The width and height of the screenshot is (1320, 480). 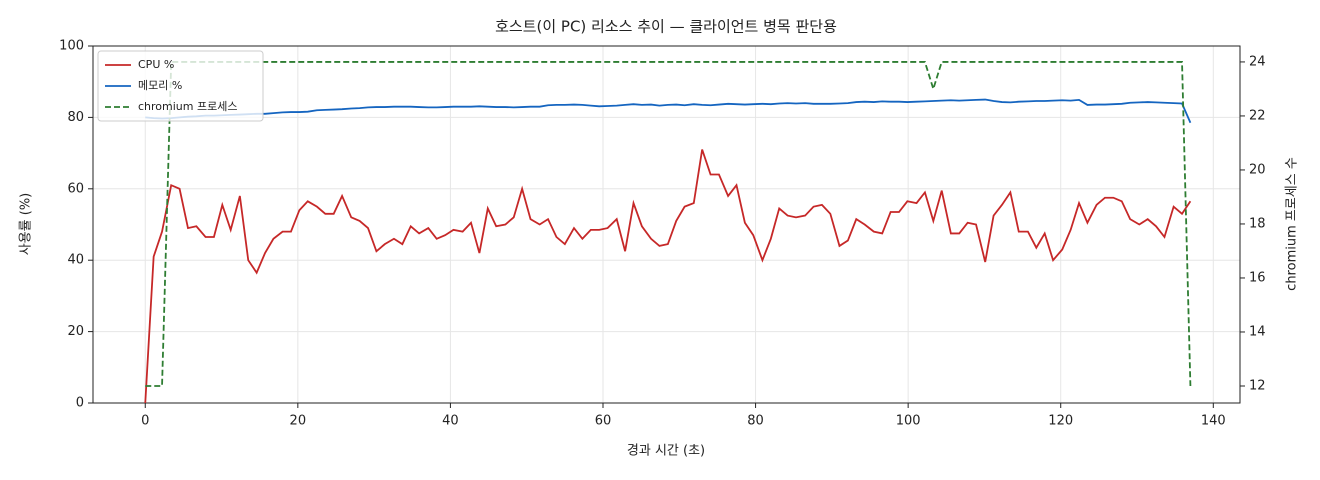 What do you see at coordinates (1257, 331) in the screenshot?
I see `y2-tick-label: 14` at bounding box center [1257, 331].